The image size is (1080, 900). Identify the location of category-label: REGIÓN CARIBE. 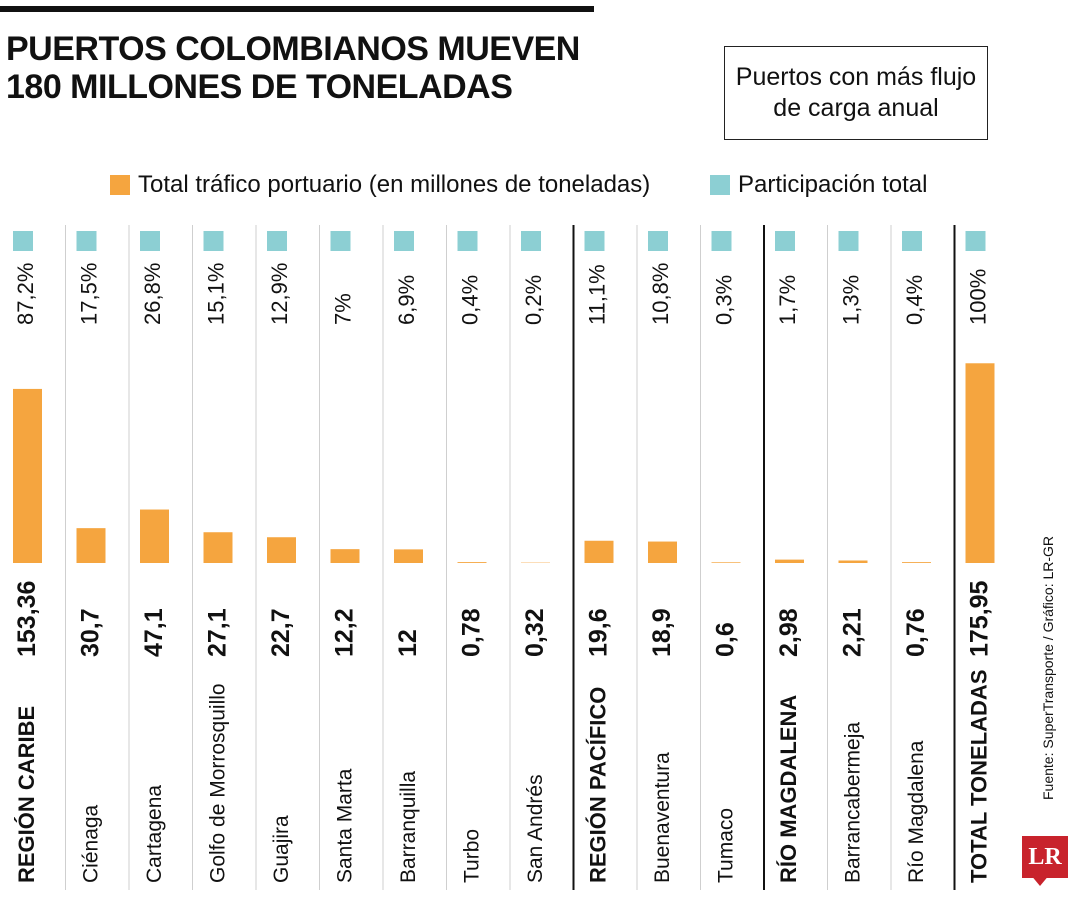
(26, 794).